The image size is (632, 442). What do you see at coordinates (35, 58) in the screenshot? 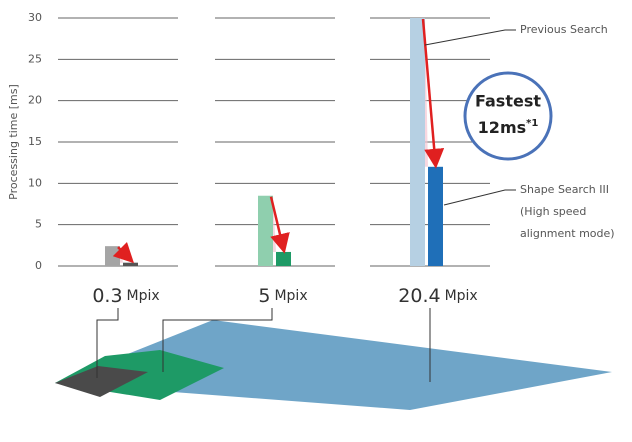
I see `y-tick-label: 25` at bounding box center [35, 58].